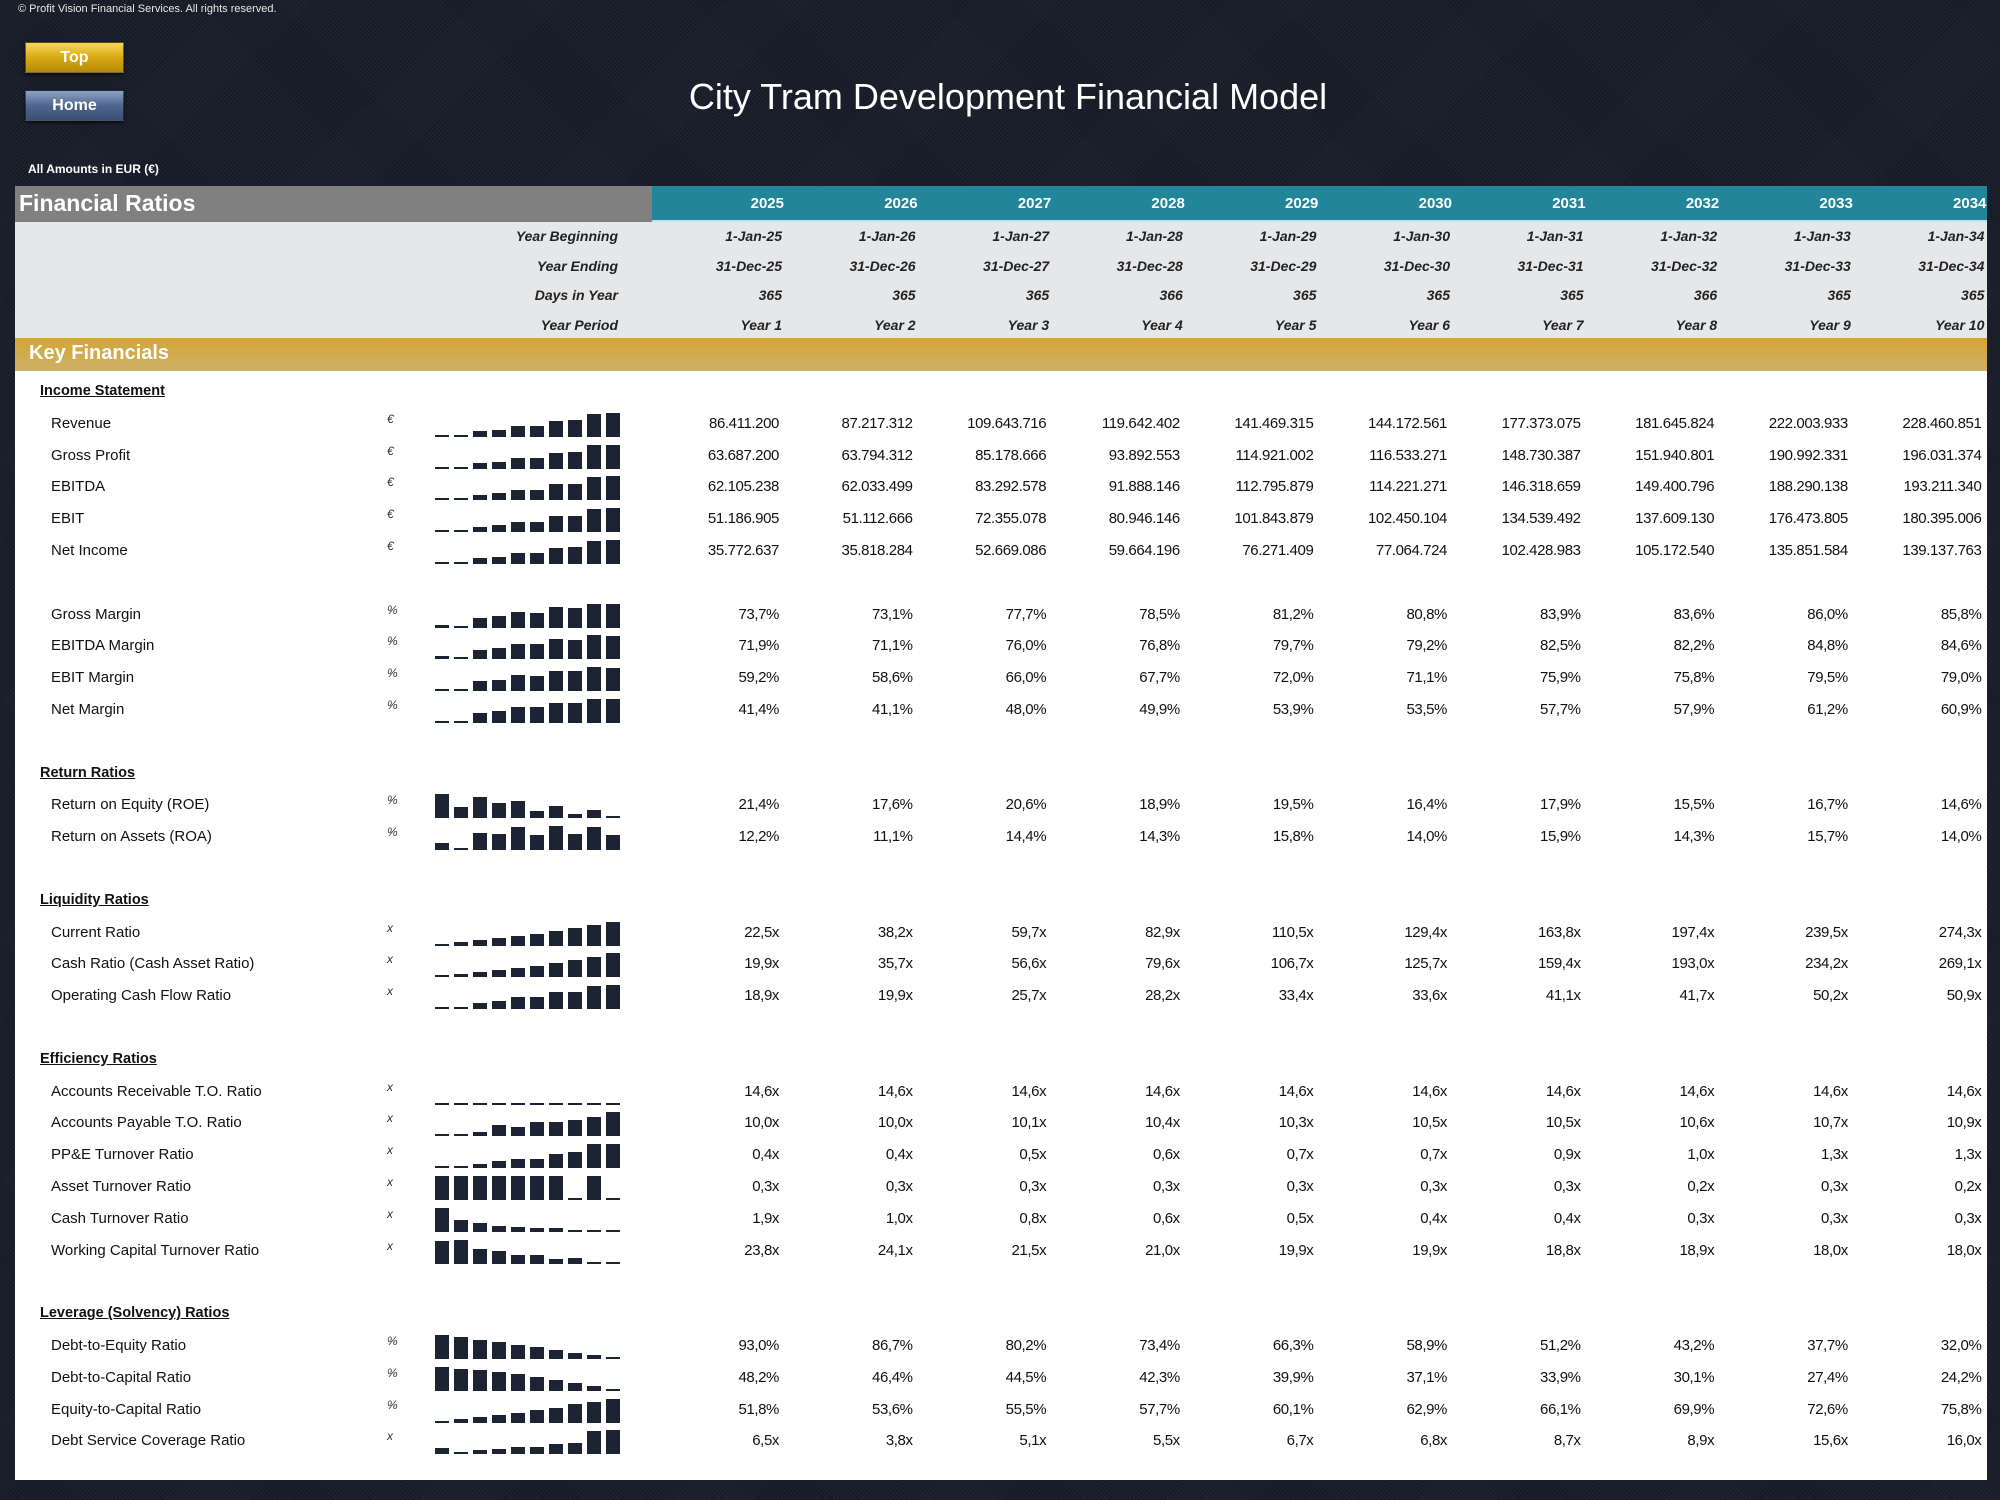 Image resolution: width=2000 pixels, height=1500 pixels. Describe the element at coordinates (1034, 203) in the screenshot. I see `year-column-header: 2027` at that location.